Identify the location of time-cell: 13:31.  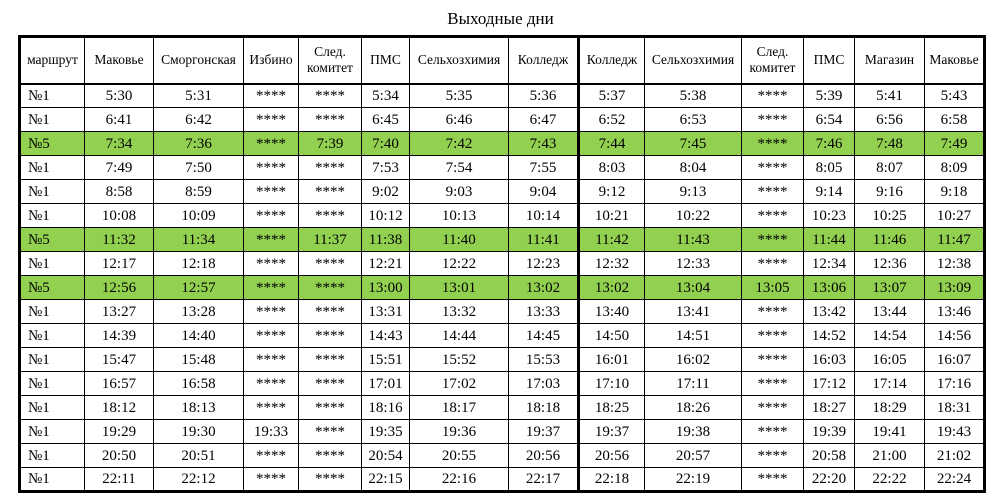
(385, 311).